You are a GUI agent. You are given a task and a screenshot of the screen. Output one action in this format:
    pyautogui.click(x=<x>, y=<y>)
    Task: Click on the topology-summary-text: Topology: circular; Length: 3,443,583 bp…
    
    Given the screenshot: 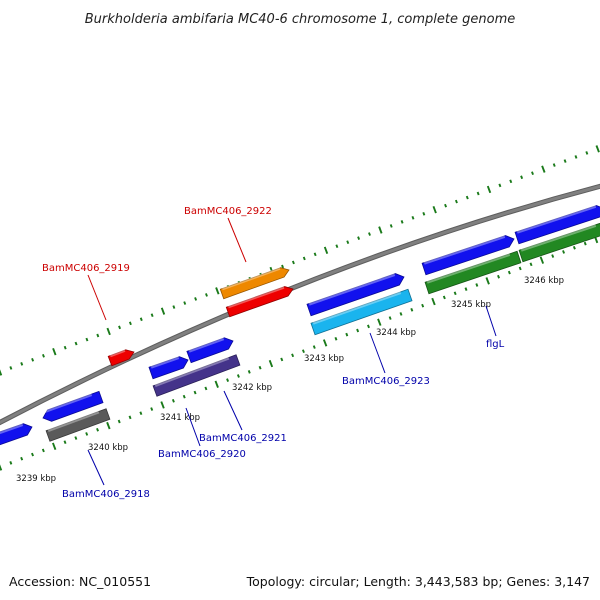 What is the action you would take?
    pyautogui.click(x=418, y=581)
    